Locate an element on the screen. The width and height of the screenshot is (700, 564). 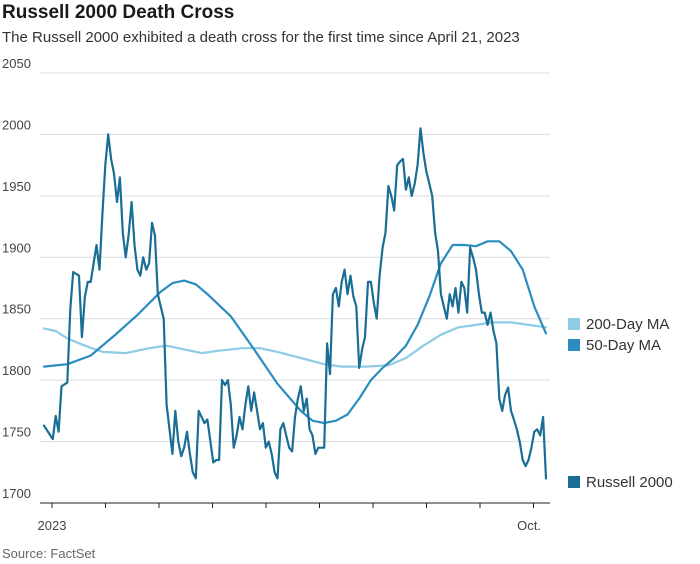
y-tick-label: 1950 is located at coordinates (16, 186).